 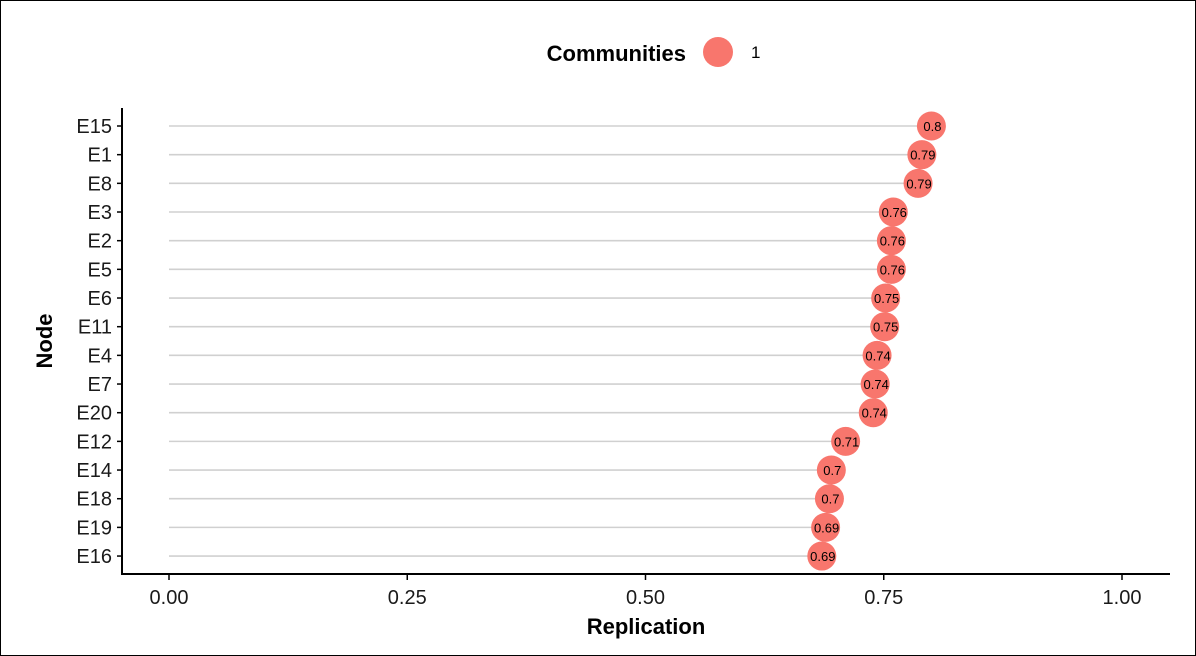 I want to click on data-point-e7, so click(x=875, y=384).